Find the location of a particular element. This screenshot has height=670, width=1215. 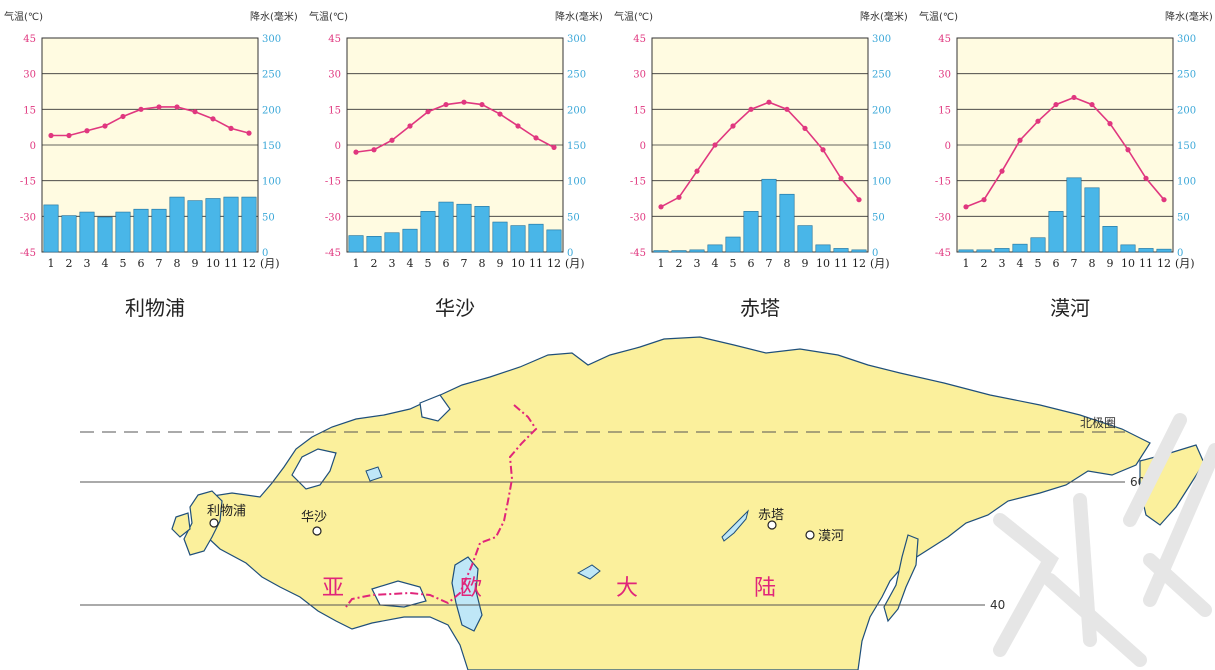

precip-tick-label: 100 is located at coordinates (576, 182).